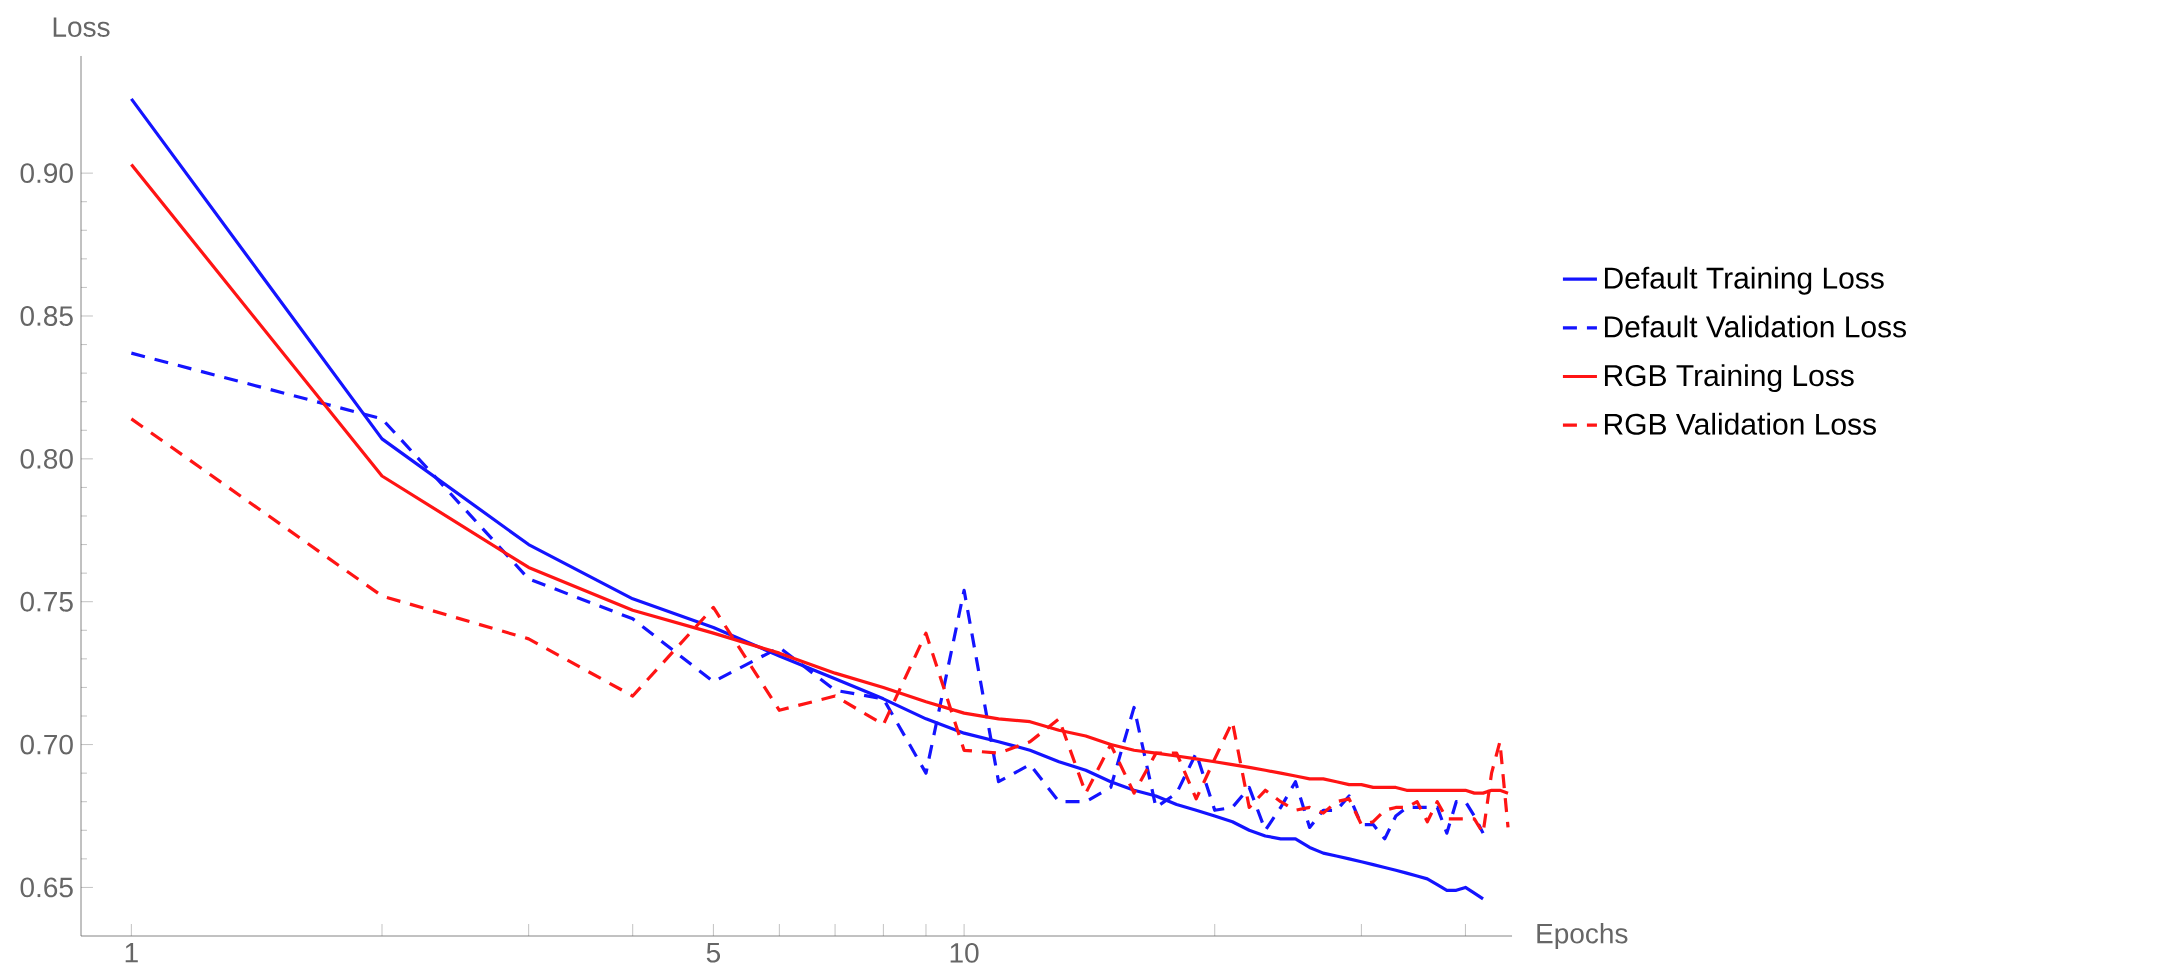 The height and width of the screenshot is (974, 2173). What do you see at coordinates (1744, 280) in the screenshot?
I see `legend-label: Default Training Loss` at bounding box center [1744, 280].